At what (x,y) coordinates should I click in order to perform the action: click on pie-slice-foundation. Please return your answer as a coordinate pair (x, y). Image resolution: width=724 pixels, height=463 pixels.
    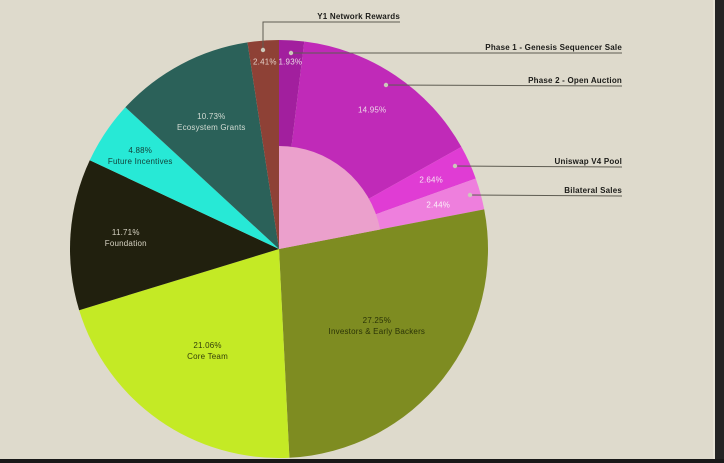
    Looking at the image, I should click on (174, 235).